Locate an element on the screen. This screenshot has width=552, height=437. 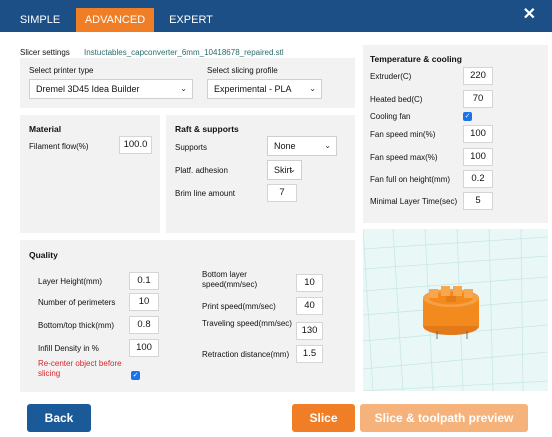
supports-select: None ⌄ is located at coordinates (302, 146).